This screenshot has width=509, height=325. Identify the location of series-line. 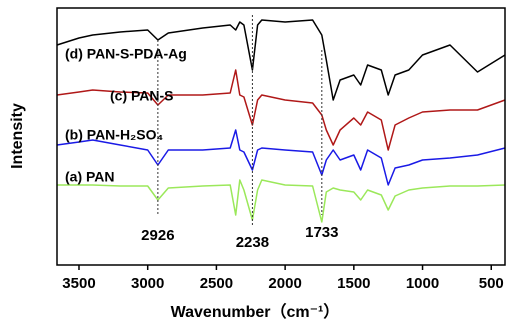
(281, 201).